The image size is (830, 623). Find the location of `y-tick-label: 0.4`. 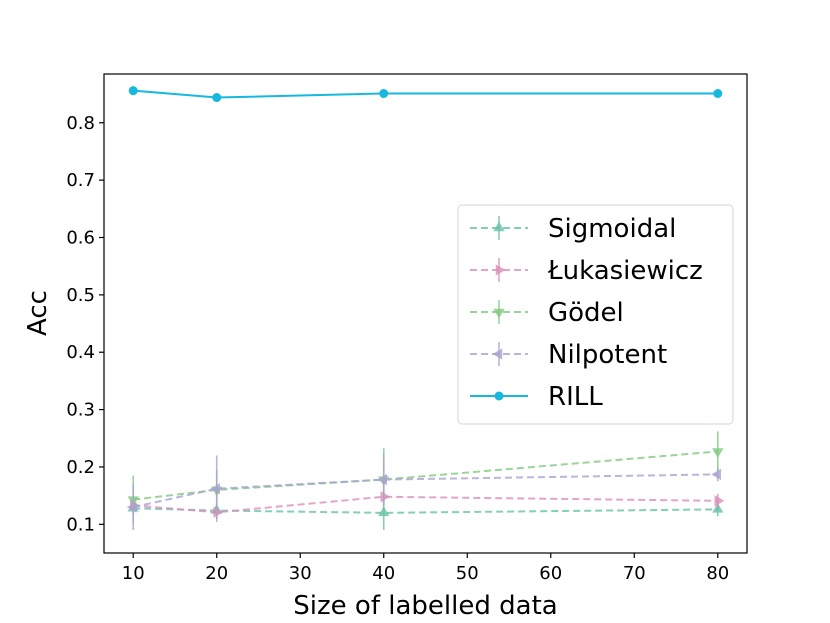

y-tick-label: 0.4 is located at coordinates (80, 352).